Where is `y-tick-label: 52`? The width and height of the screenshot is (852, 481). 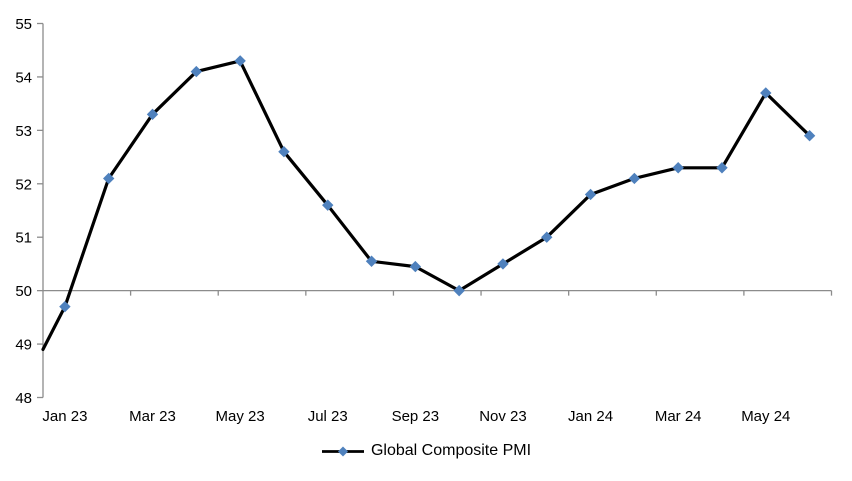 y-tick-label: 52 is located at coordinates (23, 184).